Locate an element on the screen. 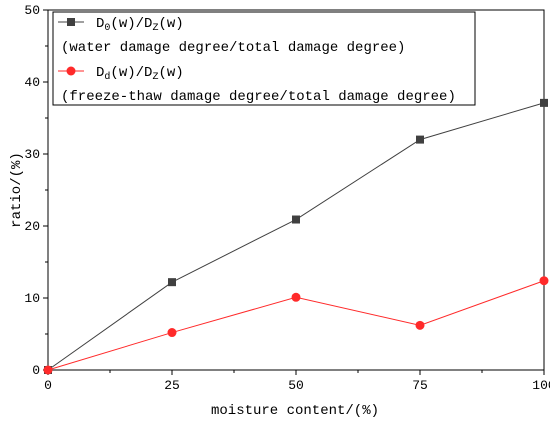  legend-label-water-d: D is located at coordinates (100, 24).